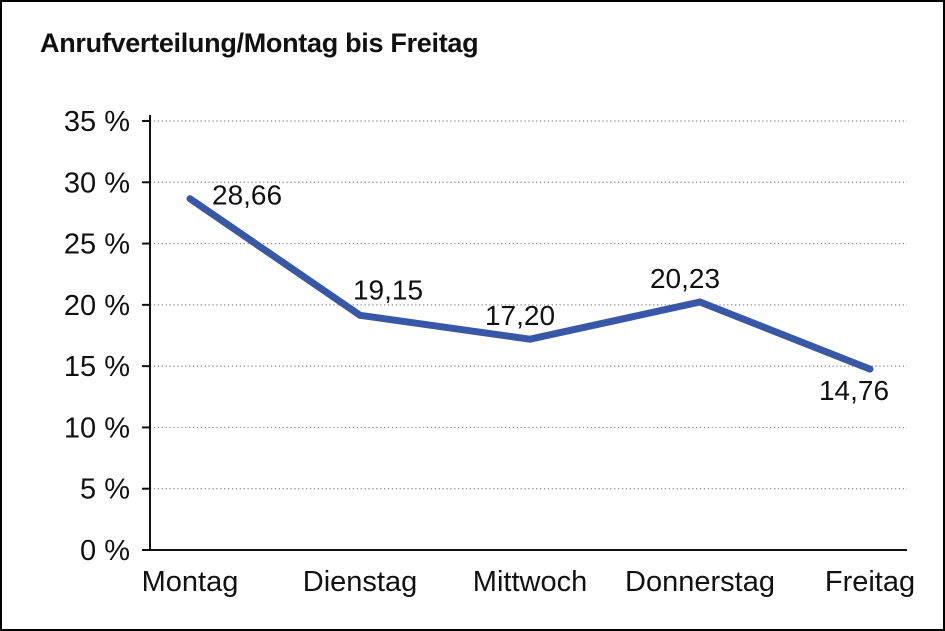 The width and height of the screenshot is (945, 631). What do you see at coordinates (105, 551) in the screenshot?
I see `y-axis-tick-label: 0 %` at bounding box center [105, 551].